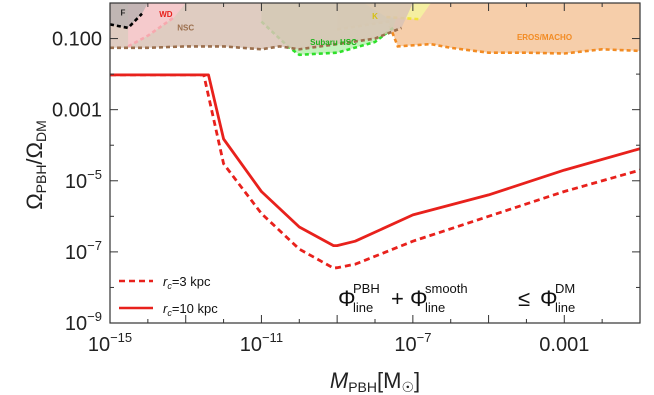  What do you see at coordinates (375, 381) in the screenshot?
I see `x-axis-title: MPBH[M☉]` at bounding box center [375, 381].